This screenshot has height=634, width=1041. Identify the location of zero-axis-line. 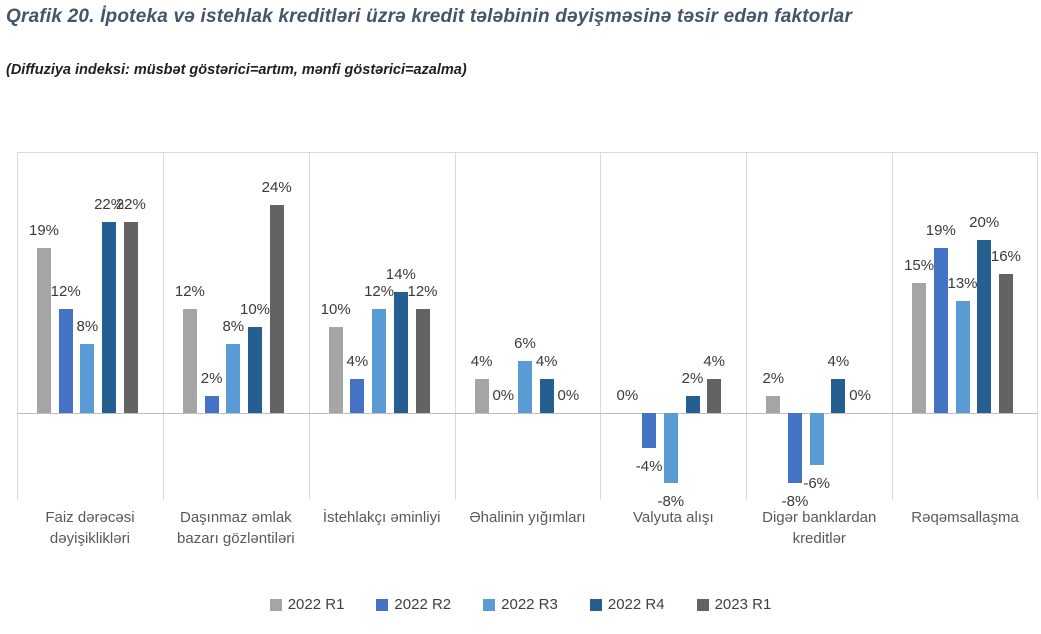
(527, 413).